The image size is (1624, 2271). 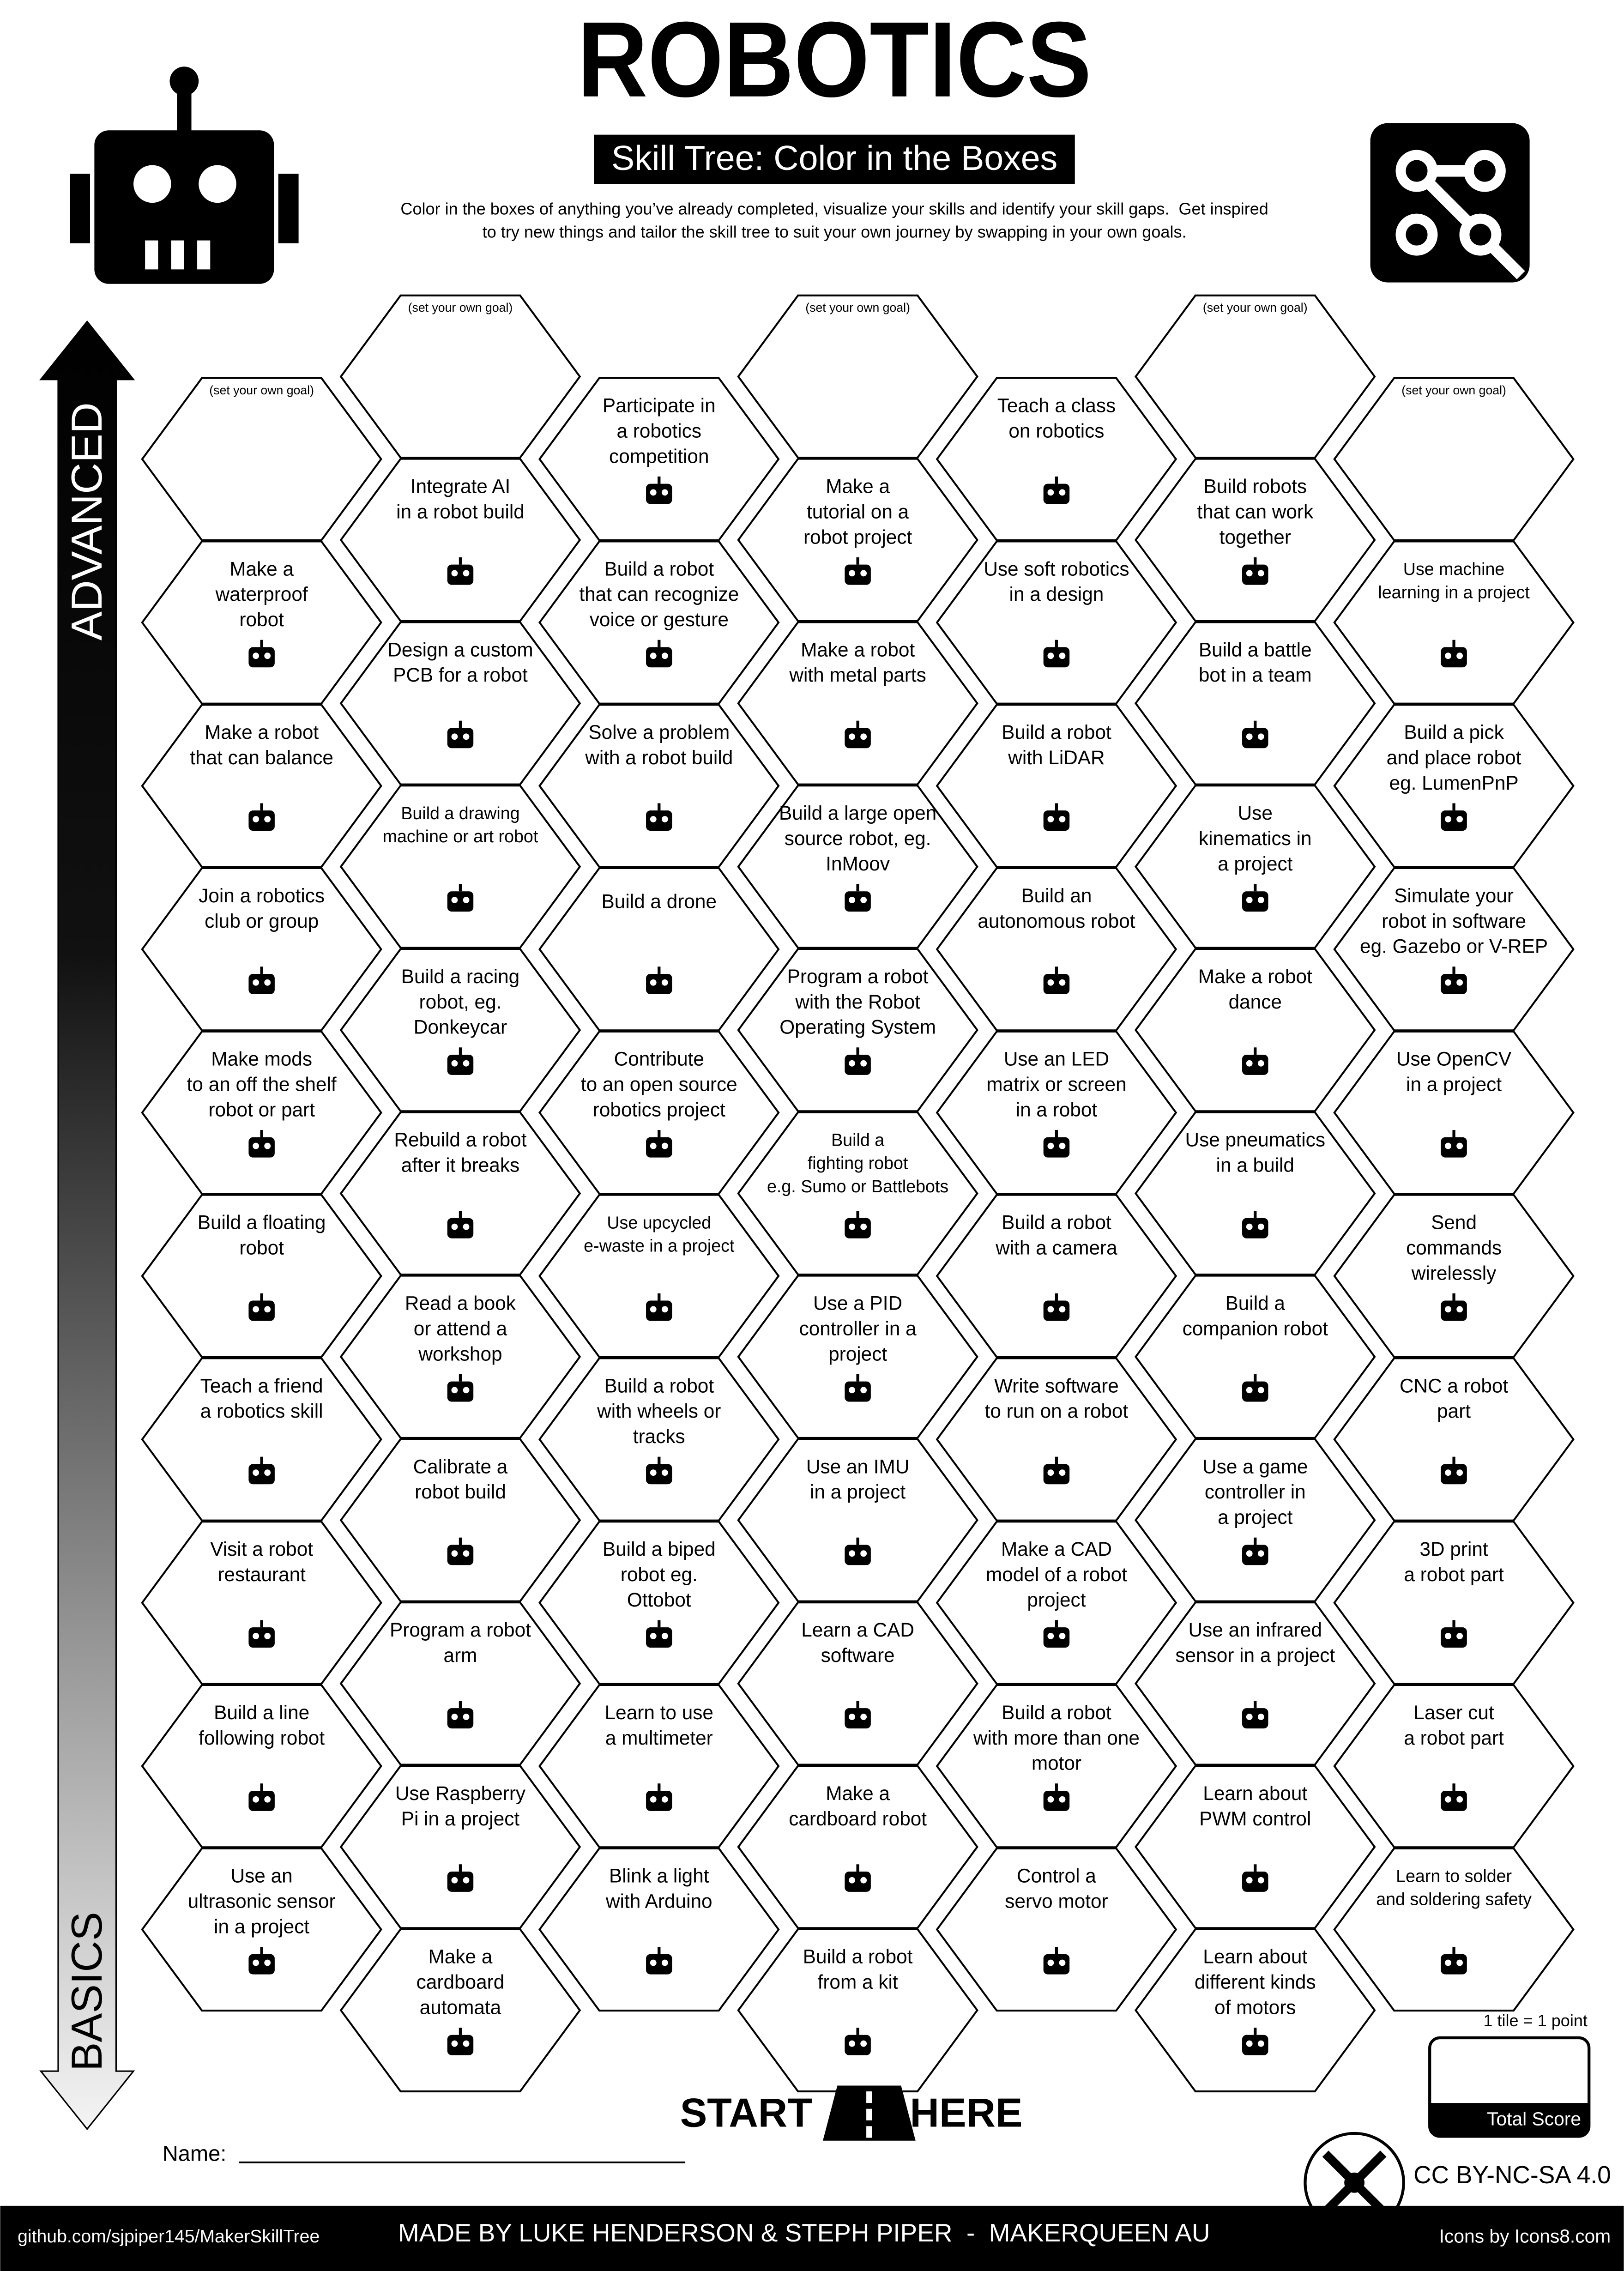 I want to click on skill-label: Use a game, so click(x=1255, y=1467).